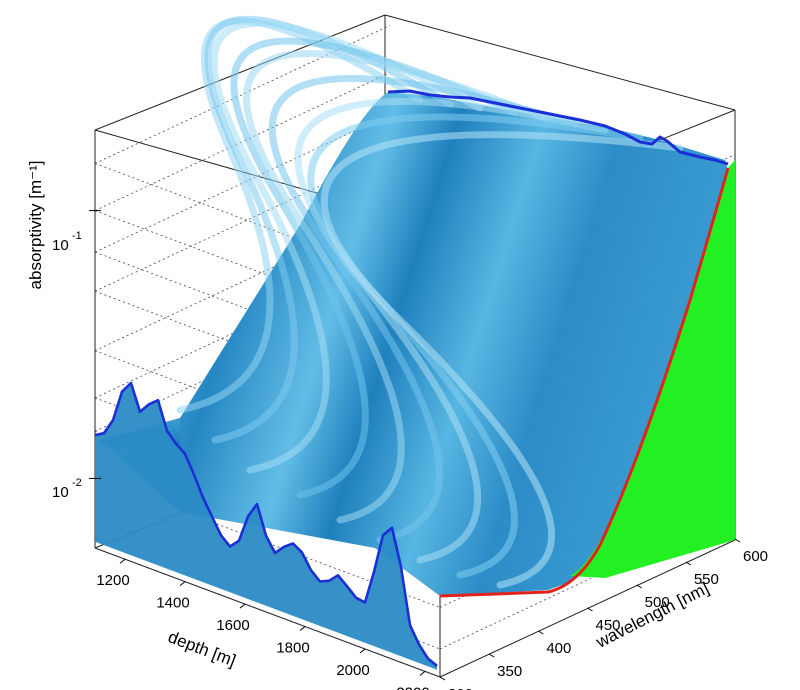 The image size is (800, 690). Describe the element at coordinates (77, 236) in the screenshot. I see `z-tick-exponent: -1` at that location.